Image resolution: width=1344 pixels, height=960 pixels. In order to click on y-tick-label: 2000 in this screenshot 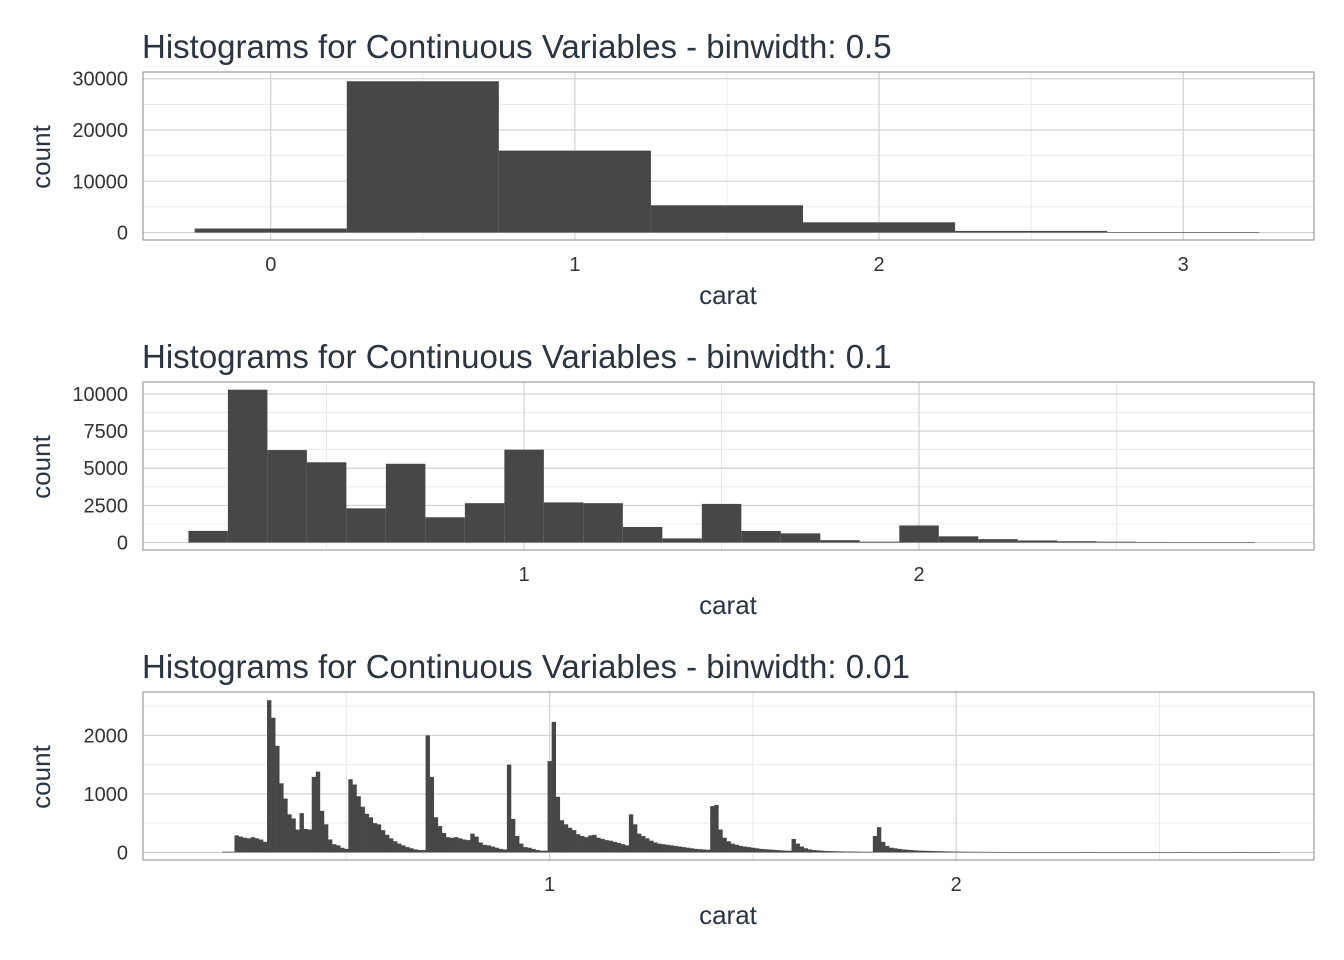, I will do `click(106, 736)`.